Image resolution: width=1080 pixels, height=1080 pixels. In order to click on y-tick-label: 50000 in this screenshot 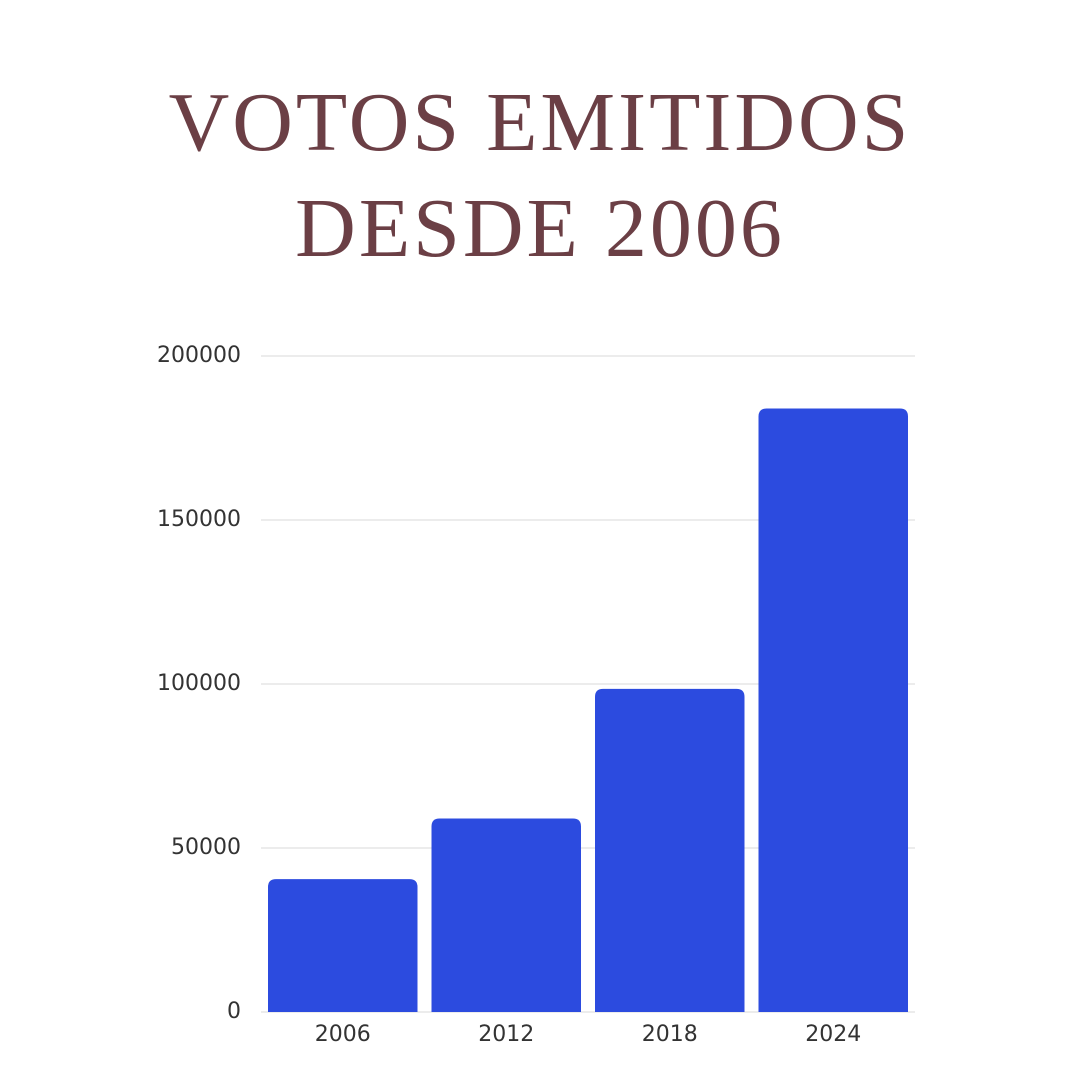, I will do `click(206, 847)`.